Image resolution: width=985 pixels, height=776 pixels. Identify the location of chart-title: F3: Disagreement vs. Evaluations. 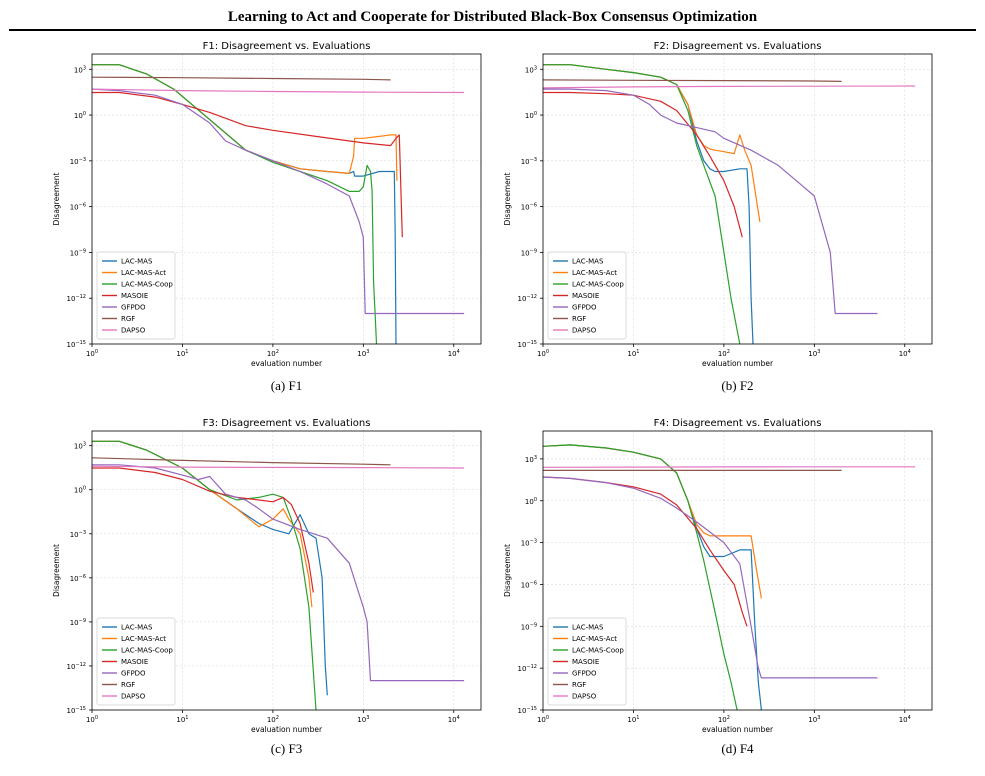
(287, 423).